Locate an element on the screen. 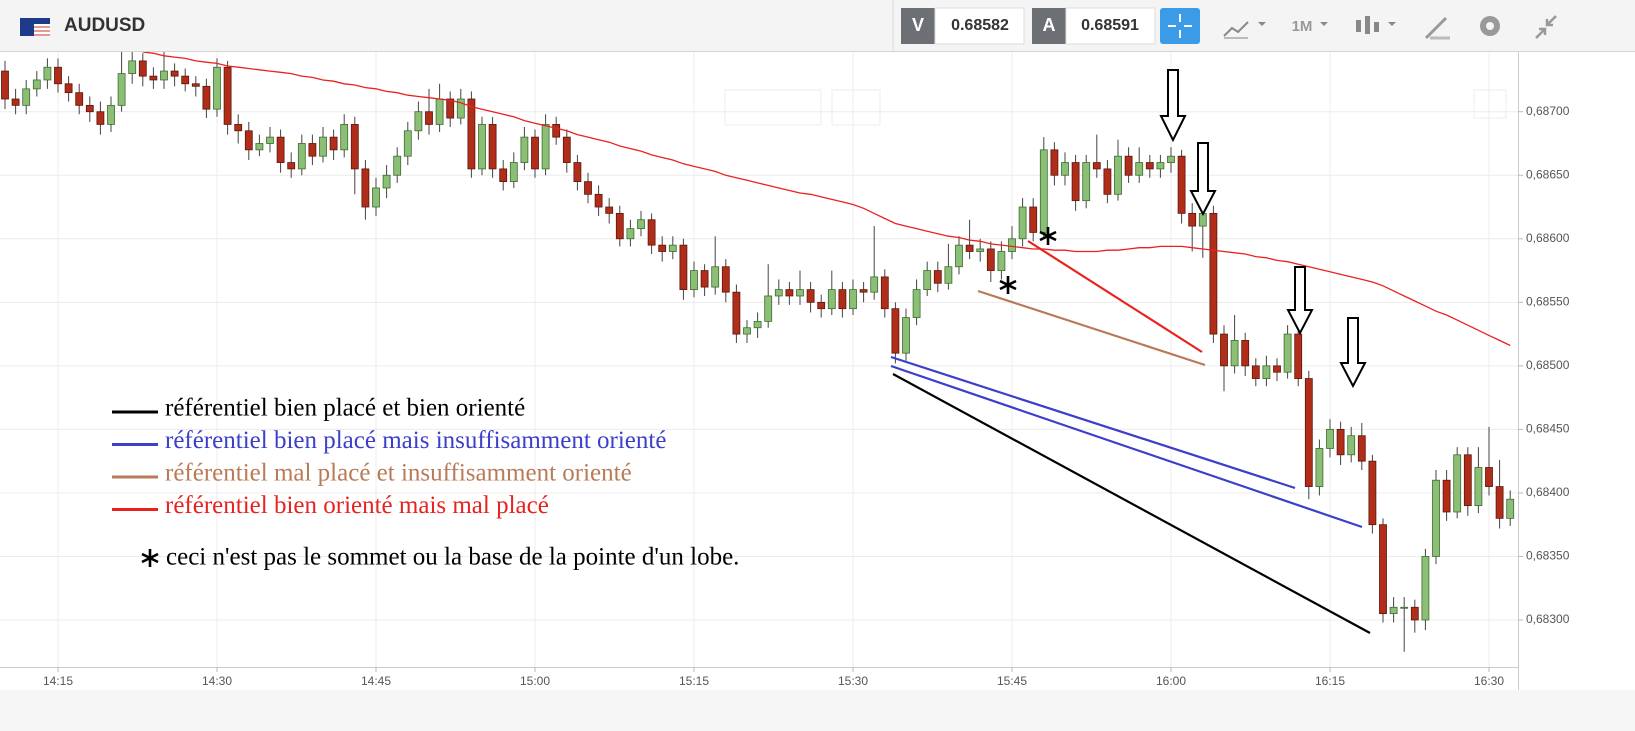  y-tick-label: 0,68550 is located at coordinates (1548, 301).